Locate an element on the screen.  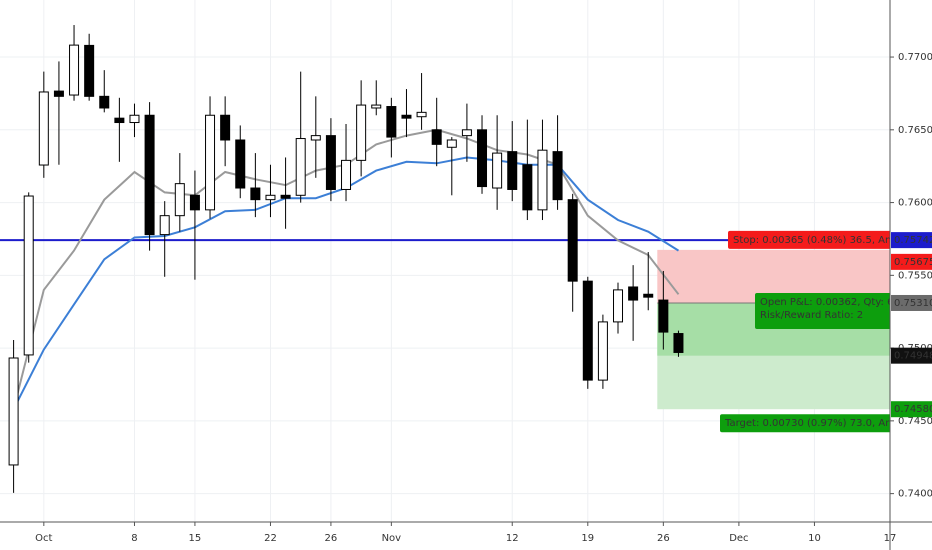
price-label: 0.75675 is located at coordinates (913, 262).